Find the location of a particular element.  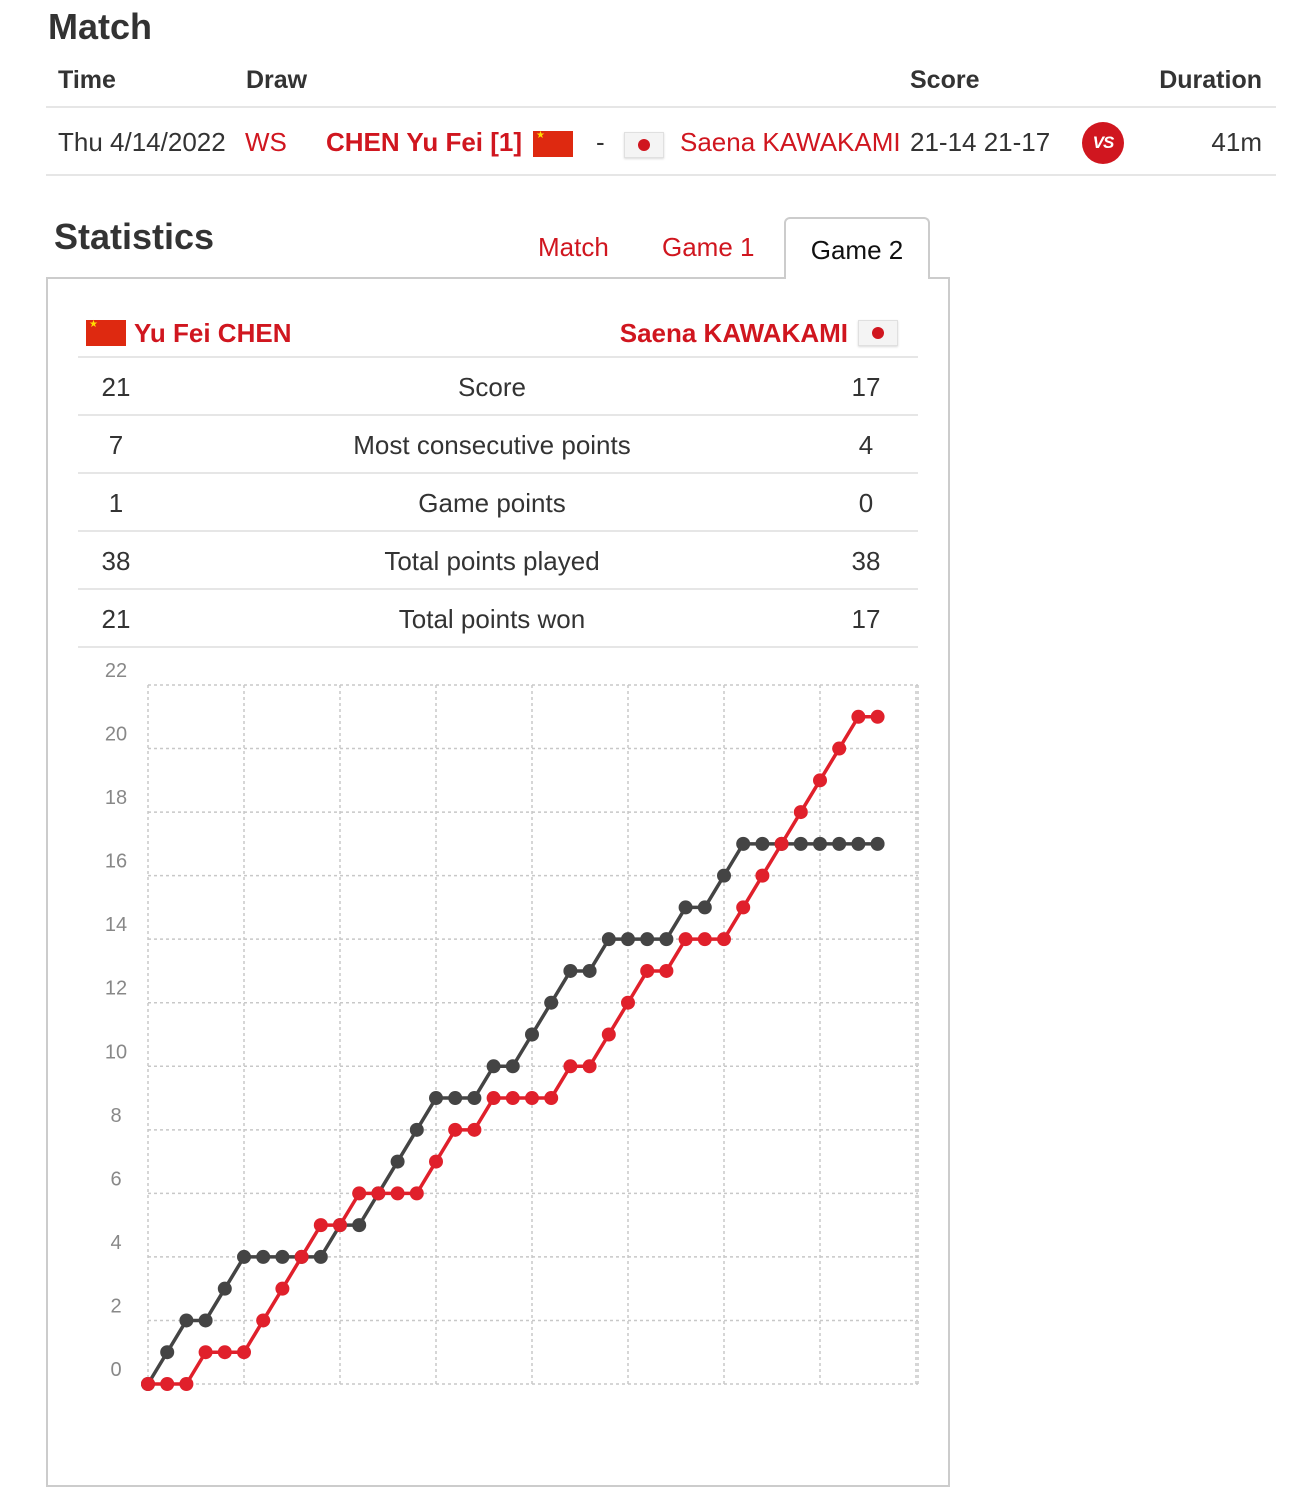

y-tick-label: 14 is located at coordinates (116, 925).